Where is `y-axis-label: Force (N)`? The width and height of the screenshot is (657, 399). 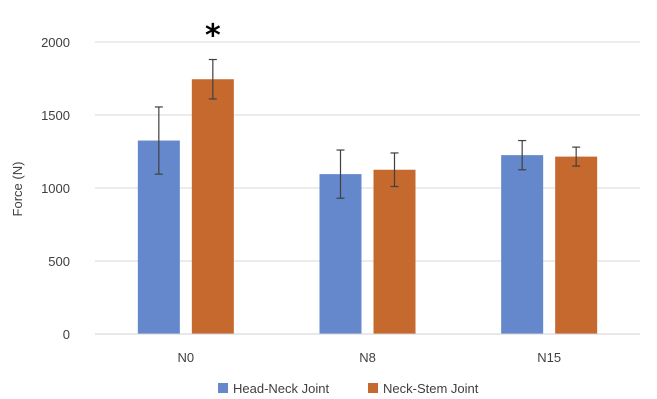
y-axis-label: Force (N) is located at coordinates (17, 189).